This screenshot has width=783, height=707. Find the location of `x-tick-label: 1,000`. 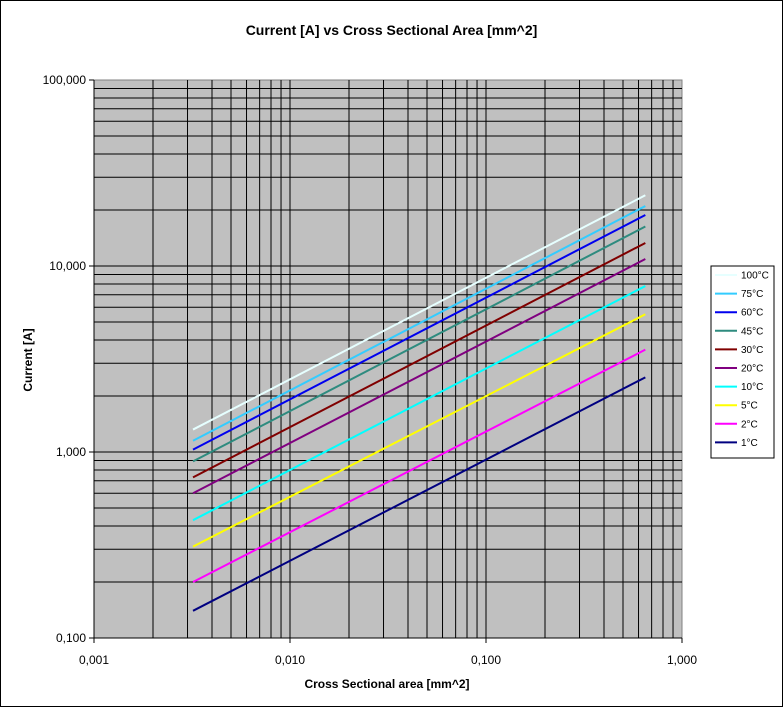

x-tick-label: 1,000 is located at coordinates (682, 660).